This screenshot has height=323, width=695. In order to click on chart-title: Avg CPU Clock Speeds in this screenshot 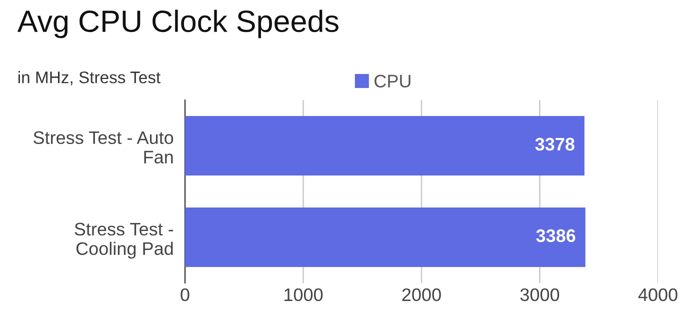, I will do `click(177, 24)`.